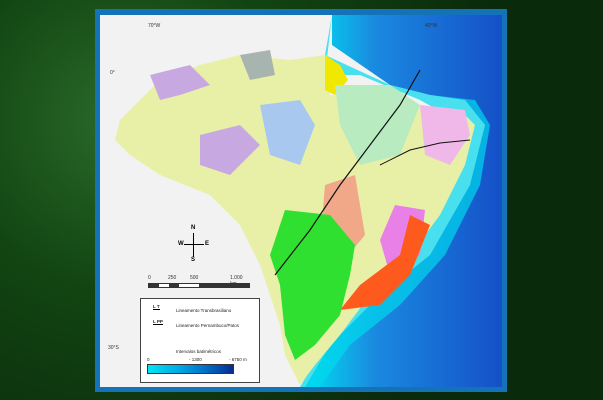 This screenshot has width=603, height=400. Describe the element at coordinates (207, 244) in the screenshot. I see `compass-e: E` at that location.